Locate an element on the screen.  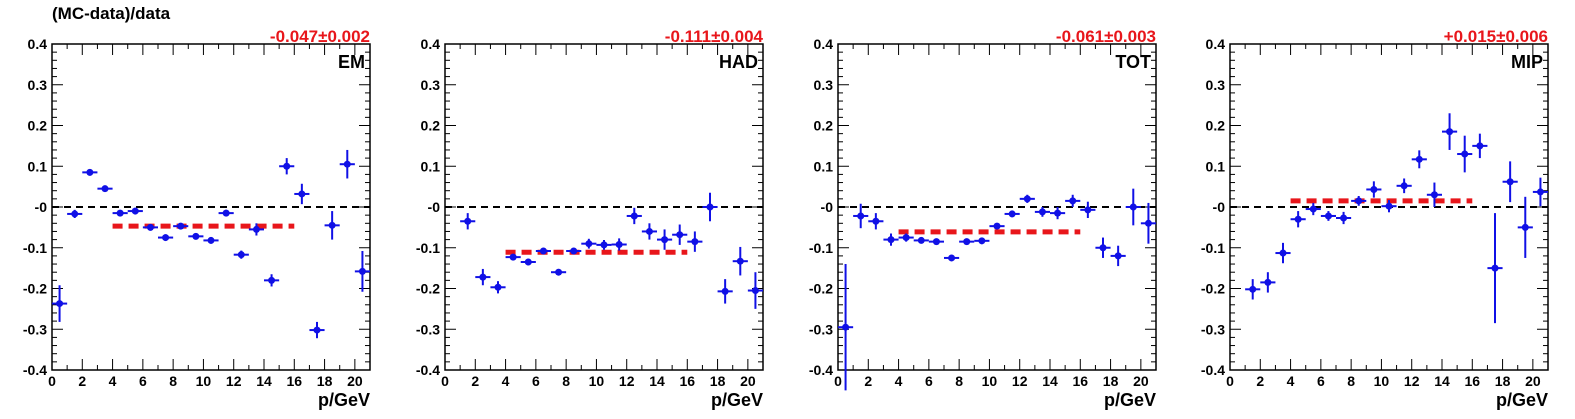
panel-label: EM is located at coordinates (351, 62).